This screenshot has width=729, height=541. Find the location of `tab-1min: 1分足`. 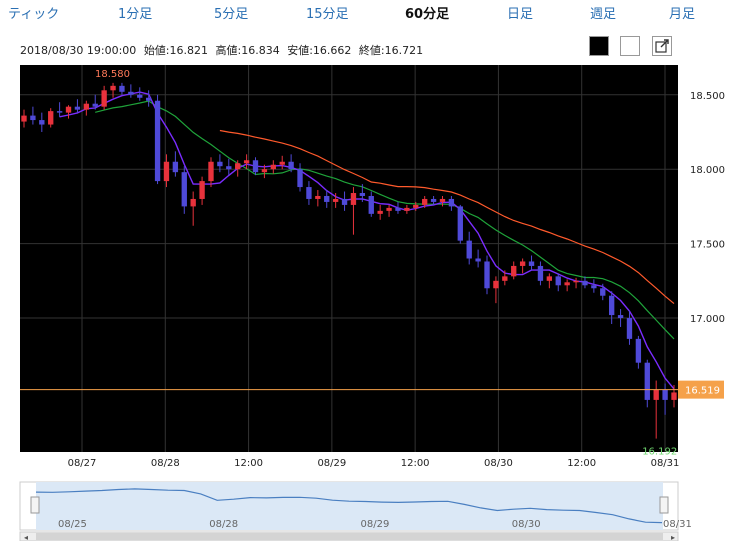

tab-1min: 1分足 is located at coordinates (135, 14).